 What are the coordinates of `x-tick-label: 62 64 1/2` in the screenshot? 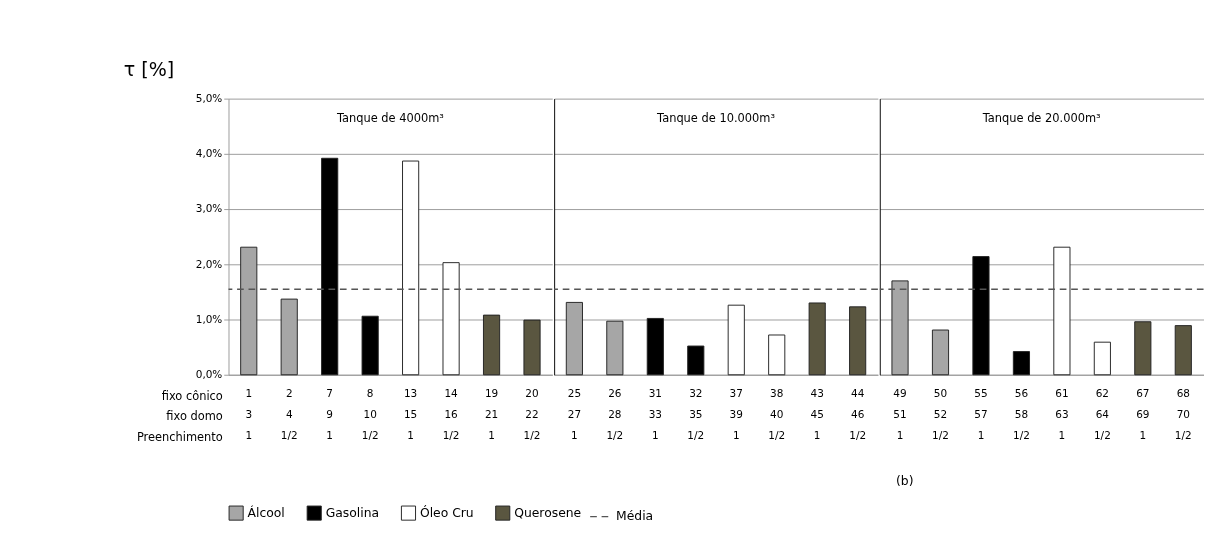 It's located at (1102, 414).